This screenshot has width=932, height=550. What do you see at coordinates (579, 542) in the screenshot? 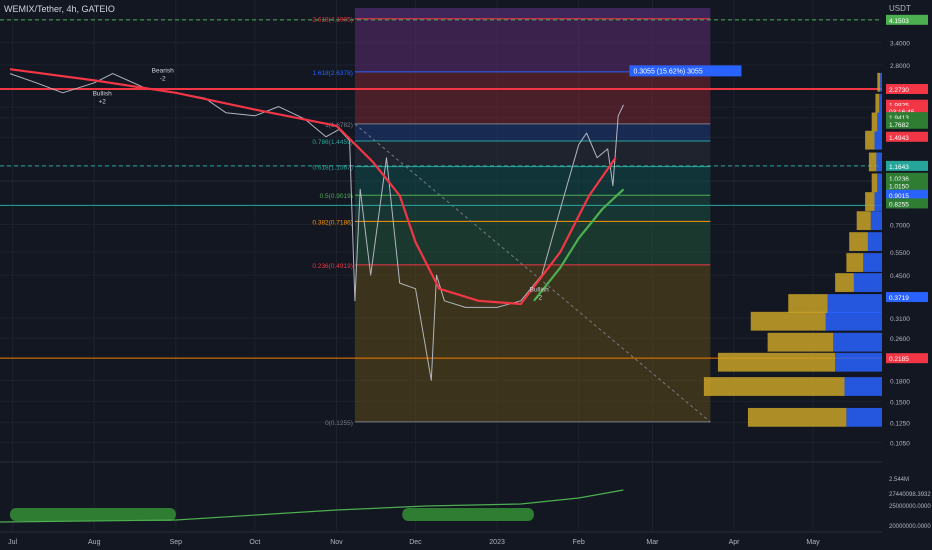
I see `time-tick: Feb` at bounding box center [579, 542].